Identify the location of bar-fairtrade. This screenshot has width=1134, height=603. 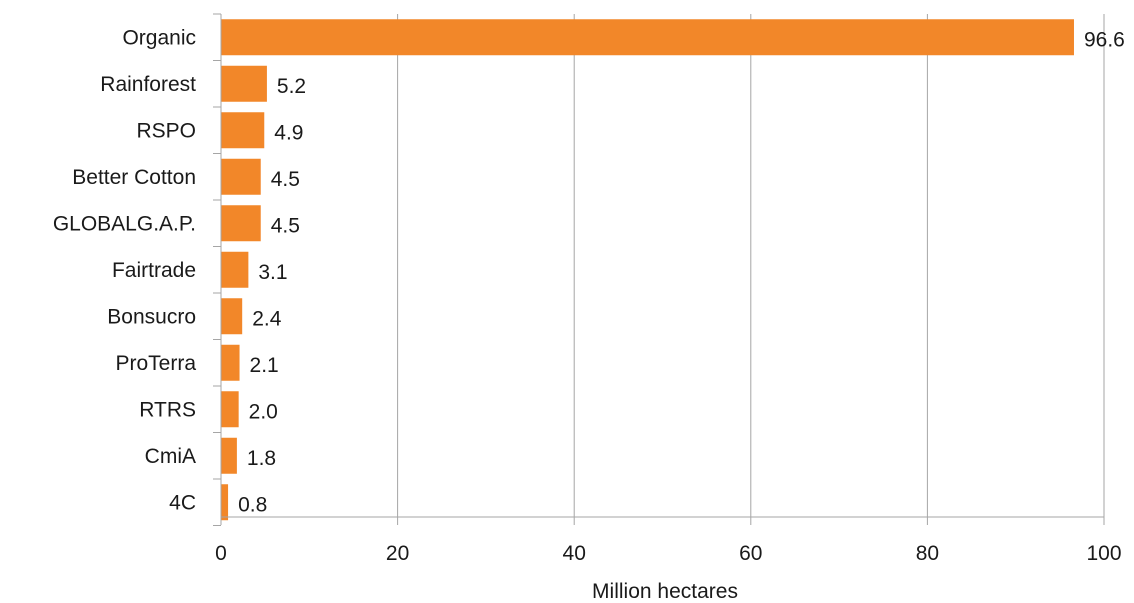
(235, 269).